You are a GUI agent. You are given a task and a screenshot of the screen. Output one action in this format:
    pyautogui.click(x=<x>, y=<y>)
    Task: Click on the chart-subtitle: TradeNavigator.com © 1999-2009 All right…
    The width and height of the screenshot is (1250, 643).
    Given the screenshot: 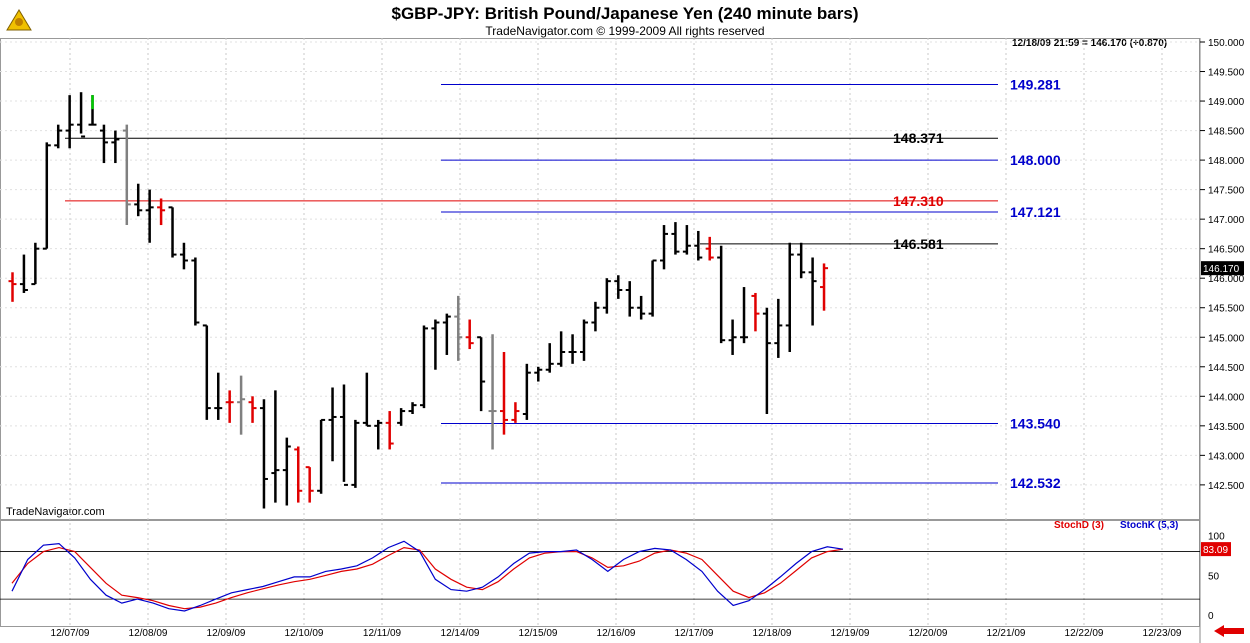 What is the action you would take?
    pyautogui.click(x=625, y=31)
    